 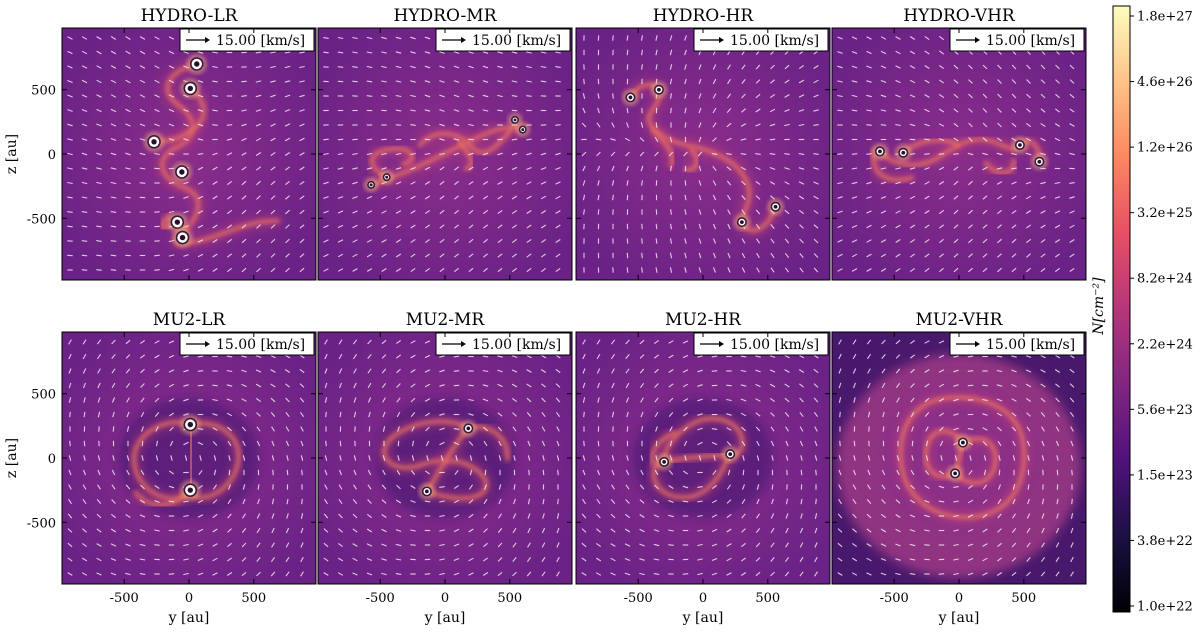 I want to click on panel-hydro-mr: 15.00 [km/s] HYDRO-MR, so click(x=445, y=143).